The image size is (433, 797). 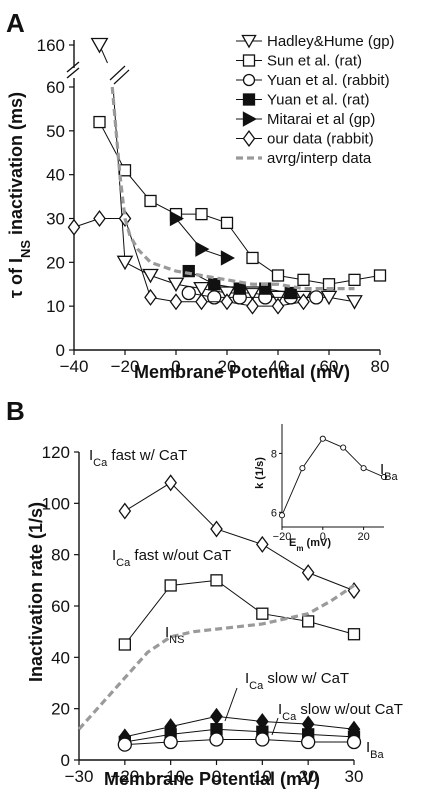 I want to click on panel-b-ylabel: Inactivation rate (1/s), so click(x=36, y=592).